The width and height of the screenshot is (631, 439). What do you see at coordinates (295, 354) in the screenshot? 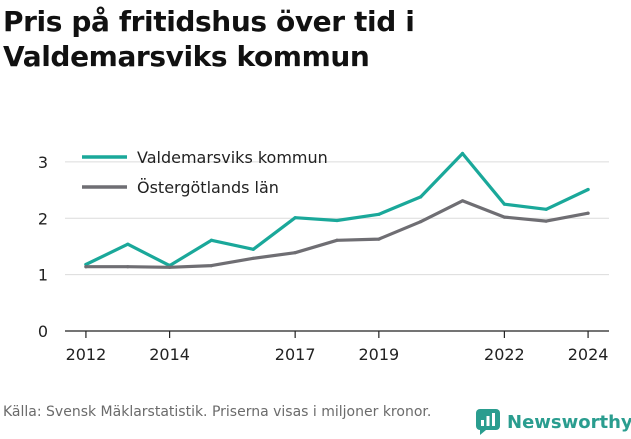
I see `x-tick-label: 2017` at bounding box center [295, 354].